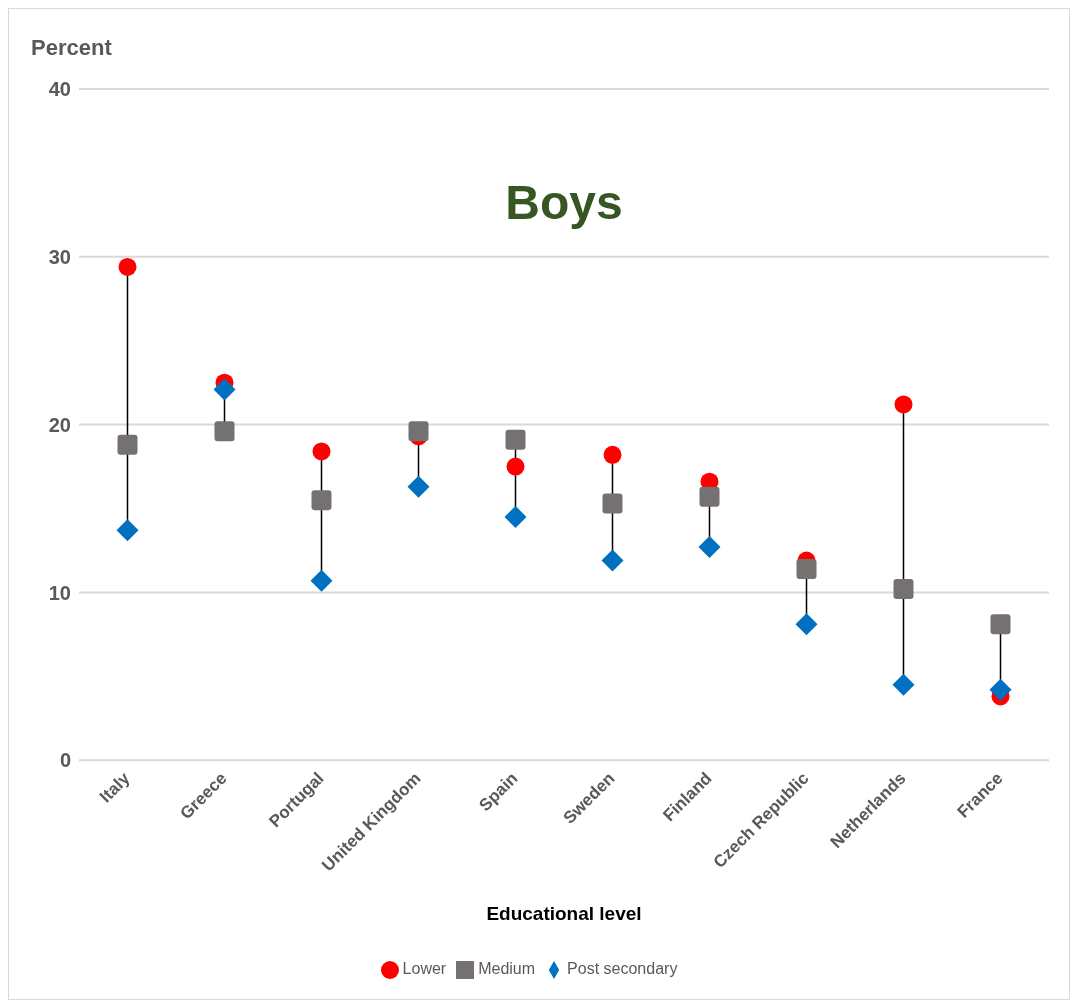 Image resolution: width=1079 pixels, height=1002 pixels. What do you see at coordinates (59, 424) in the screenshot?
I see `y-tick-label: 20` at bounding box center [59, 424].